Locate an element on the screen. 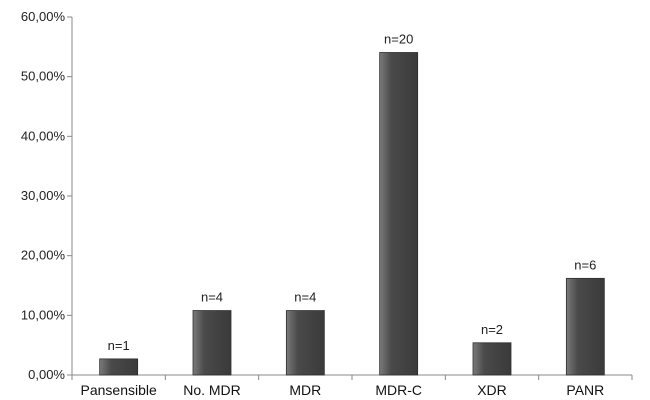  bar-data-label: n=1 is located at coordinates (119, 345).